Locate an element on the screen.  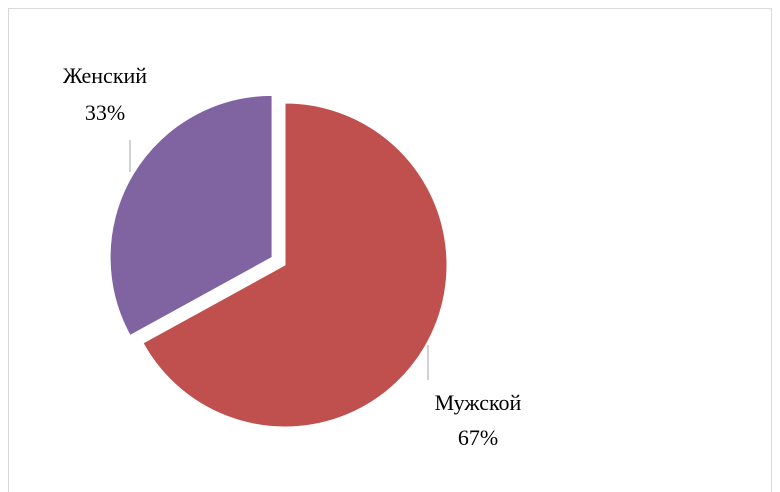
pie-slice is located at coordinates (191, 215).